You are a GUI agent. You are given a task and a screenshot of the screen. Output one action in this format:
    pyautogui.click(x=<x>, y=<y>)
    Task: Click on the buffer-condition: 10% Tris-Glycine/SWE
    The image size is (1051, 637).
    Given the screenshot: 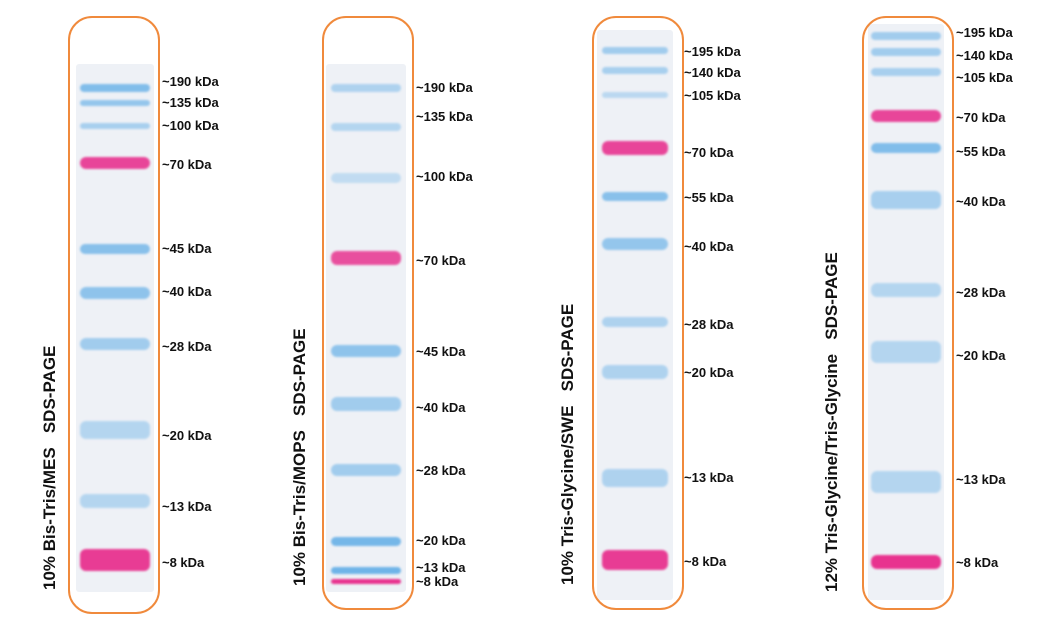 What is the action you would take?
    pyautogui.click(x=567, y=495)
    